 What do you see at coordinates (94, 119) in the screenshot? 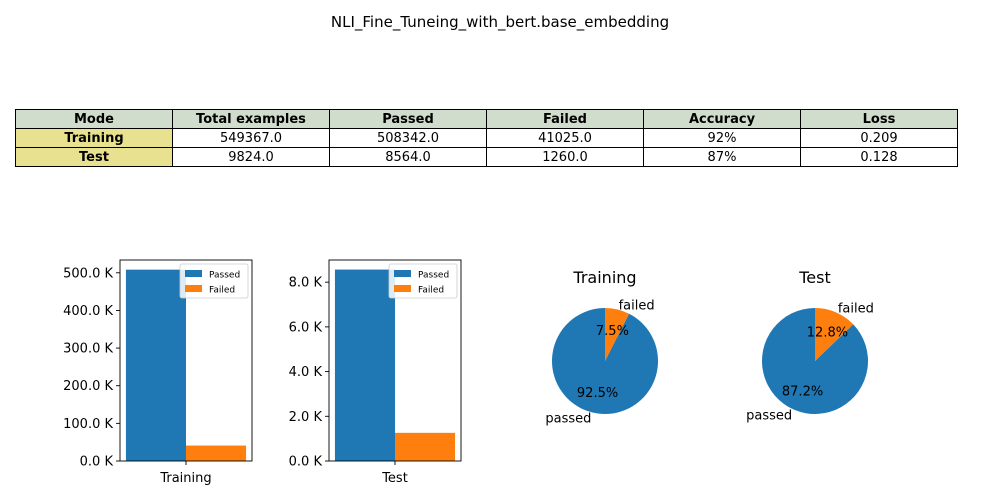
I see `header-mode: Mode` at bounding box center [94, 119].